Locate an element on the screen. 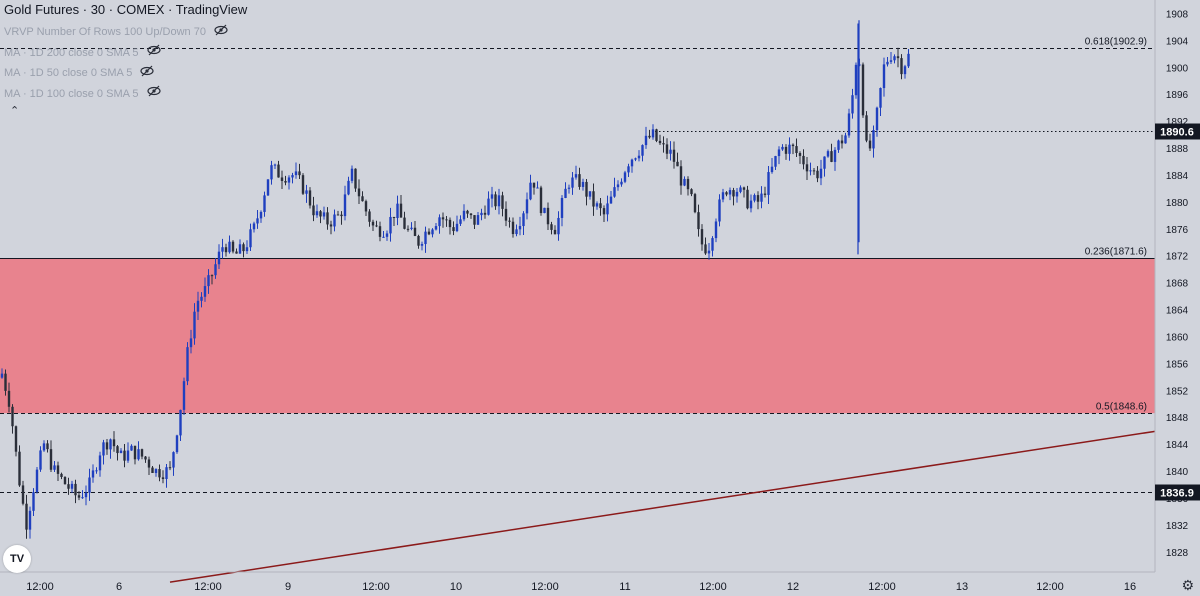  x-tick-label: 6 is located at coordinates (119, 587).